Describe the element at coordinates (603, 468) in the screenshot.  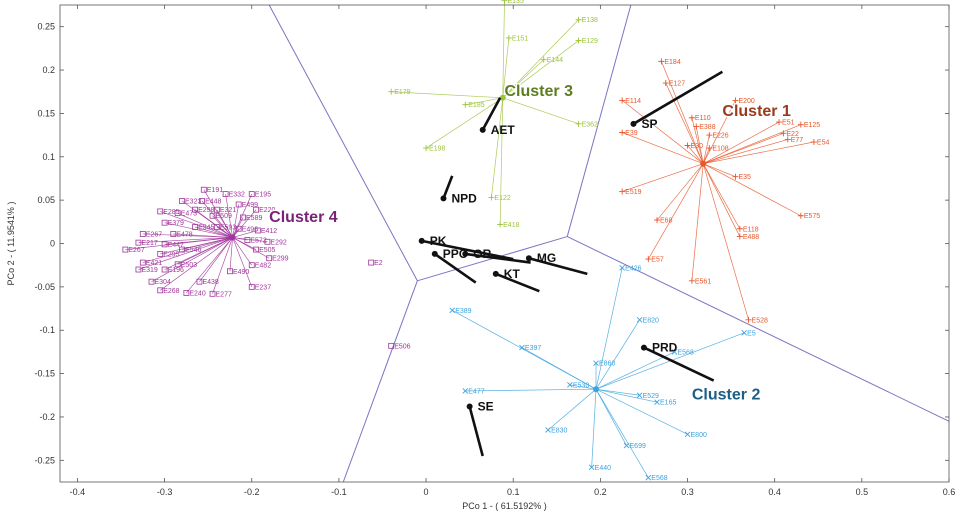
I see `data-point-label: E440` at that location.